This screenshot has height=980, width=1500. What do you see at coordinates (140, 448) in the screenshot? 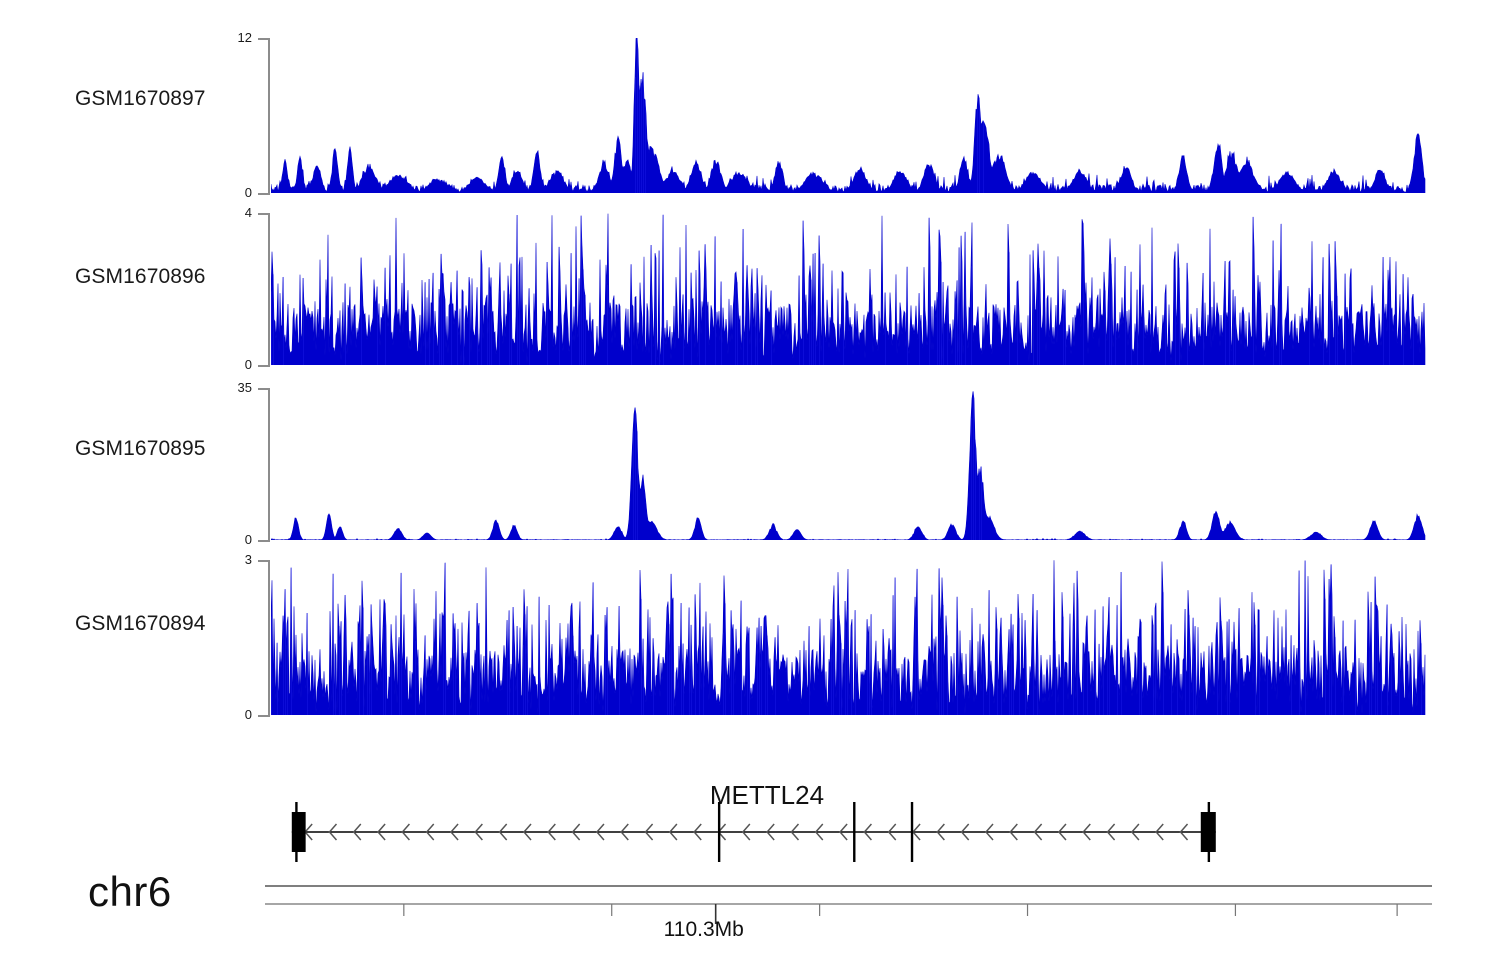
I see `track-label-GSM1670895: GSM1670895` at bounding box center [140, 448].